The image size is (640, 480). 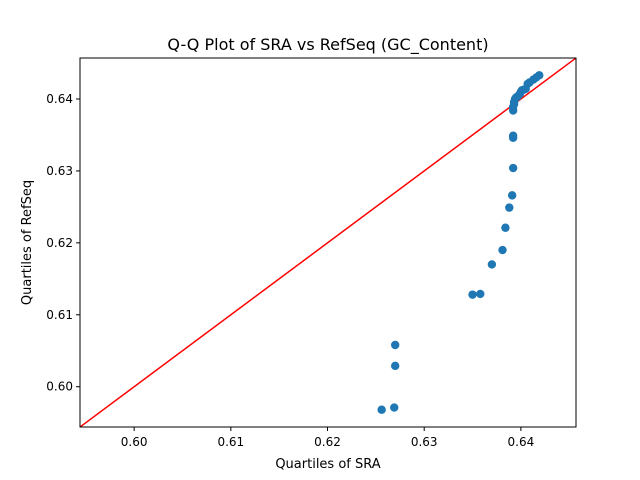 I want to click on y-axis: 0.60 0.61 0.62 0.63 0.64, so click(x=63, y=243).